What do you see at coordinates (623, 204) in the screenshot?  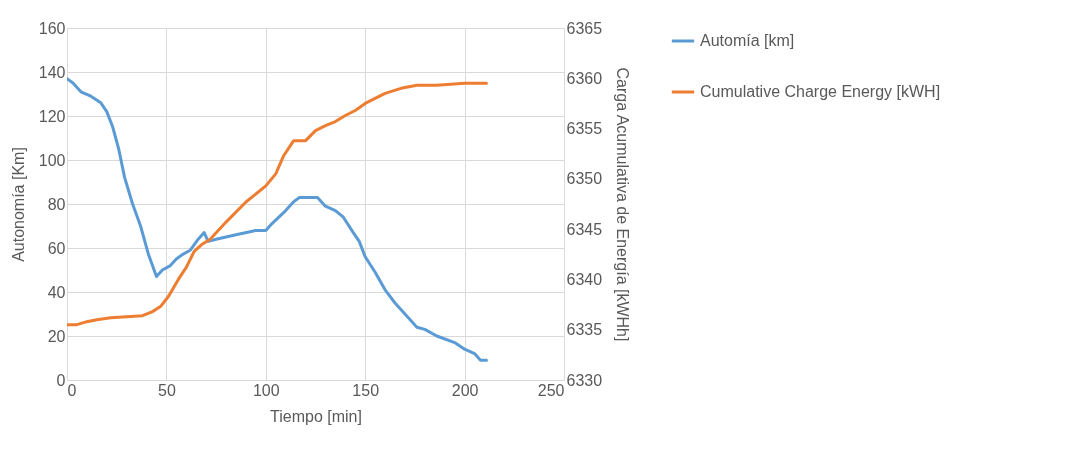 I see `y2-axis-title: Carga Acumulativa de Energía [kWHh]` at bounding box center [623, 204].